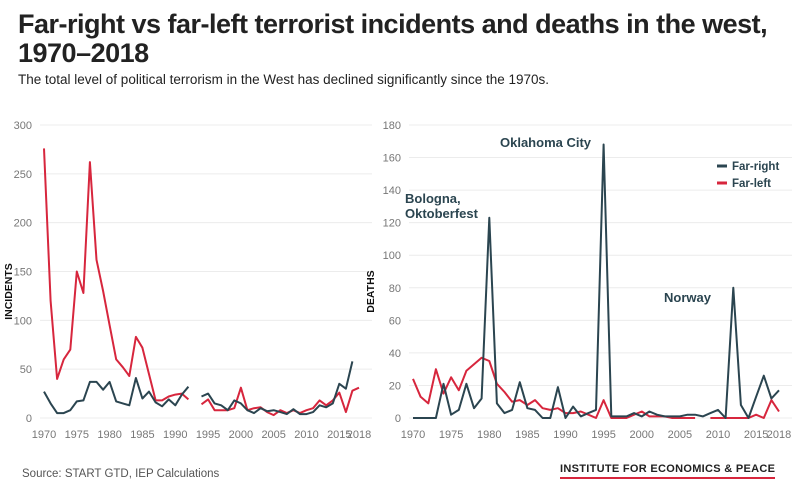  I want to click on legend-label: Far-left, so click(751, 184).